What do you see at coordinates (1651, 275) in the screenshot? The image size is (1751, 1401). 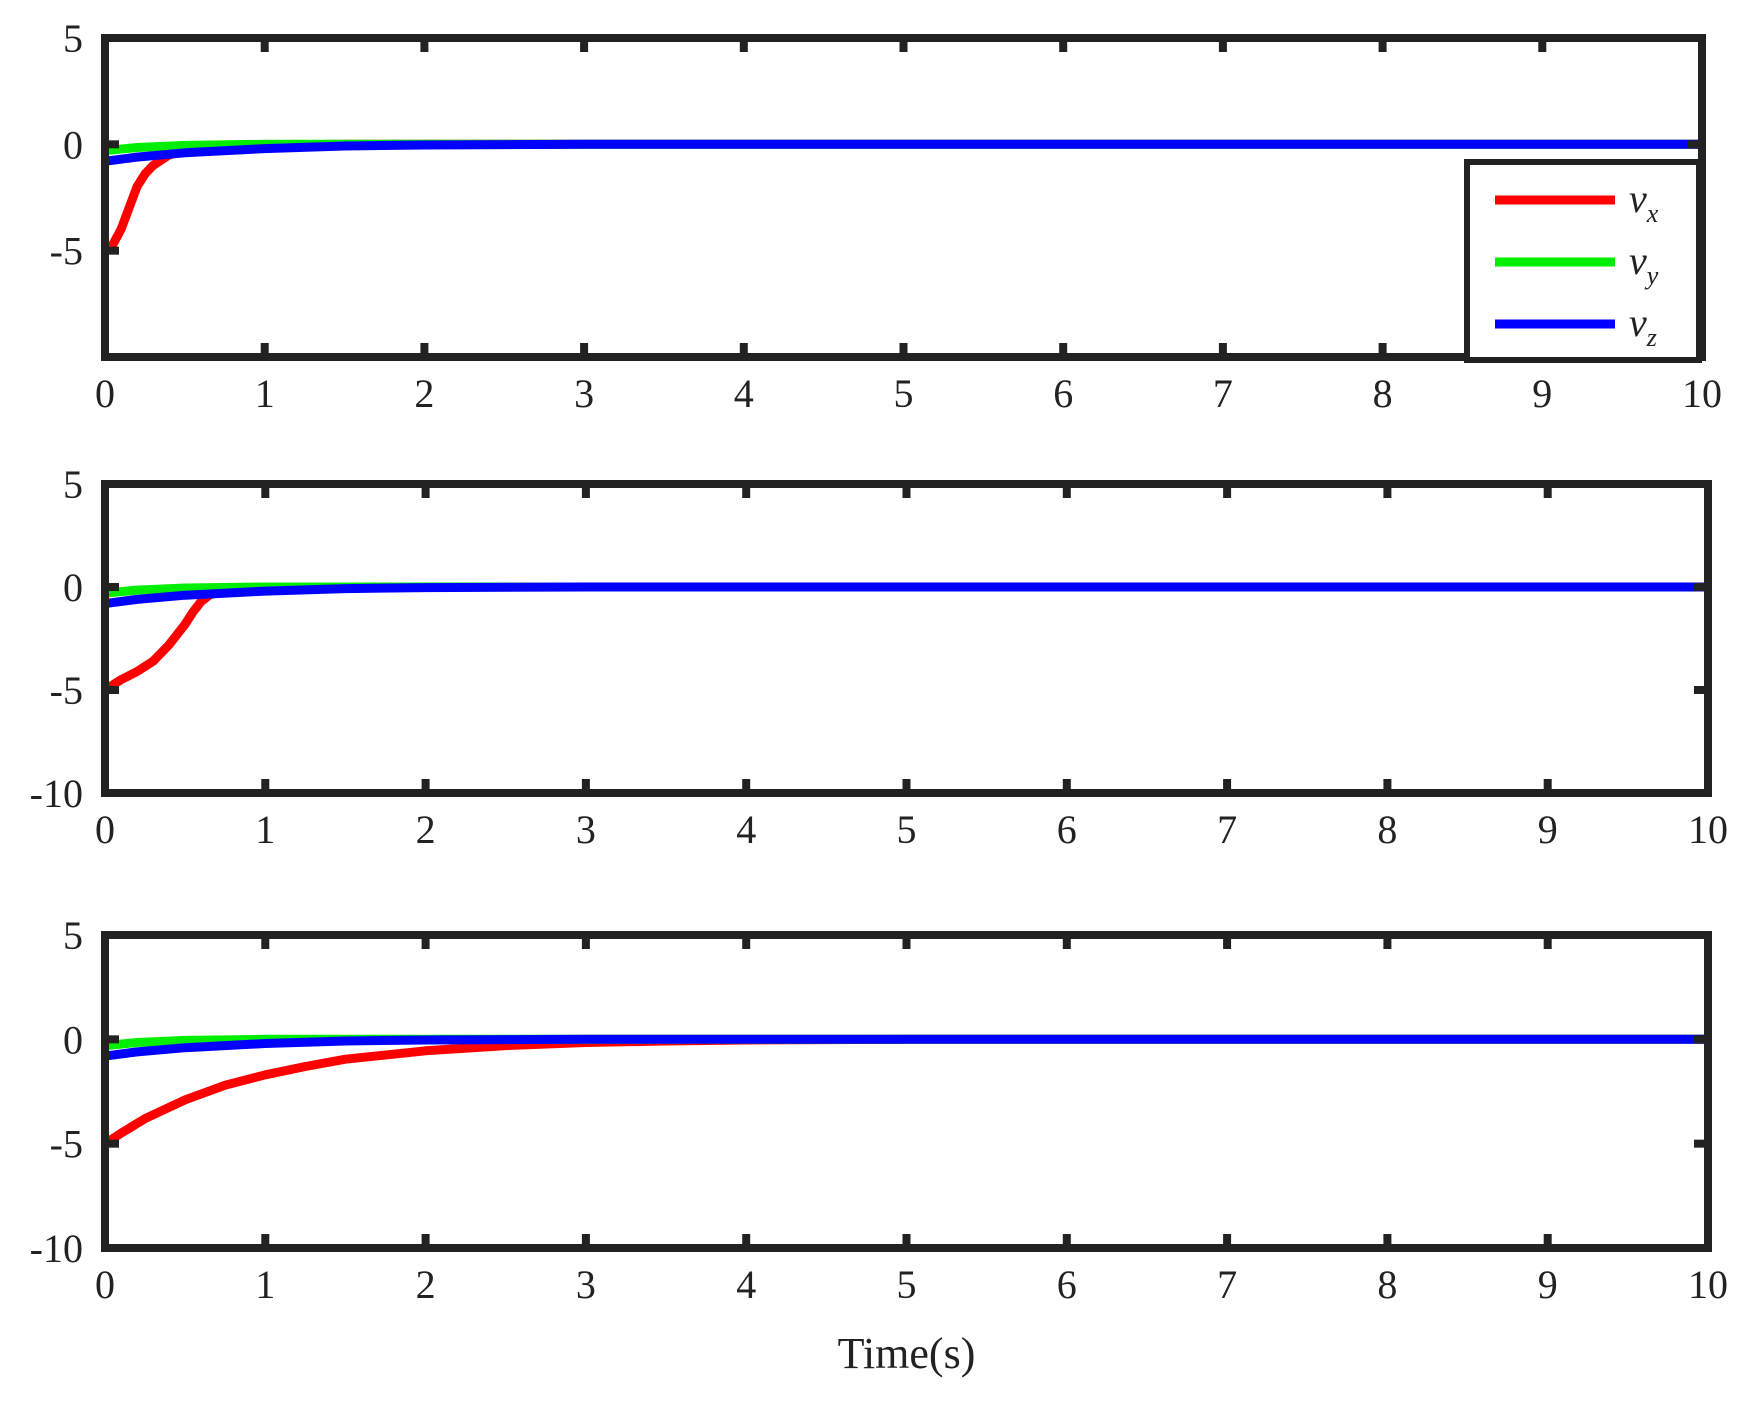 I see `legend-label-subscript: y` at bounding box center [1651, 275].